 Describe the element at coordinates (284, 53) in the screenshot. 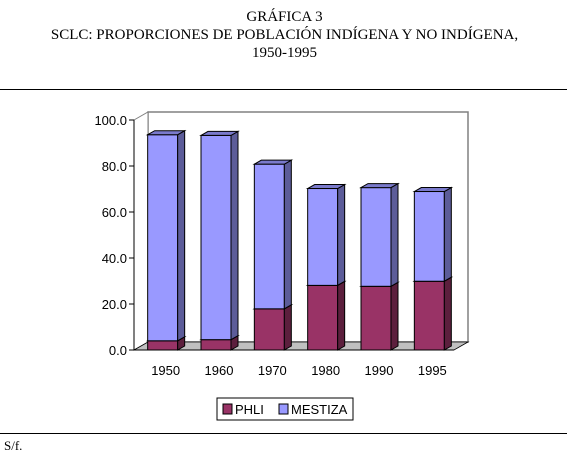

I see `chart-period: 1950-1995` at that location.